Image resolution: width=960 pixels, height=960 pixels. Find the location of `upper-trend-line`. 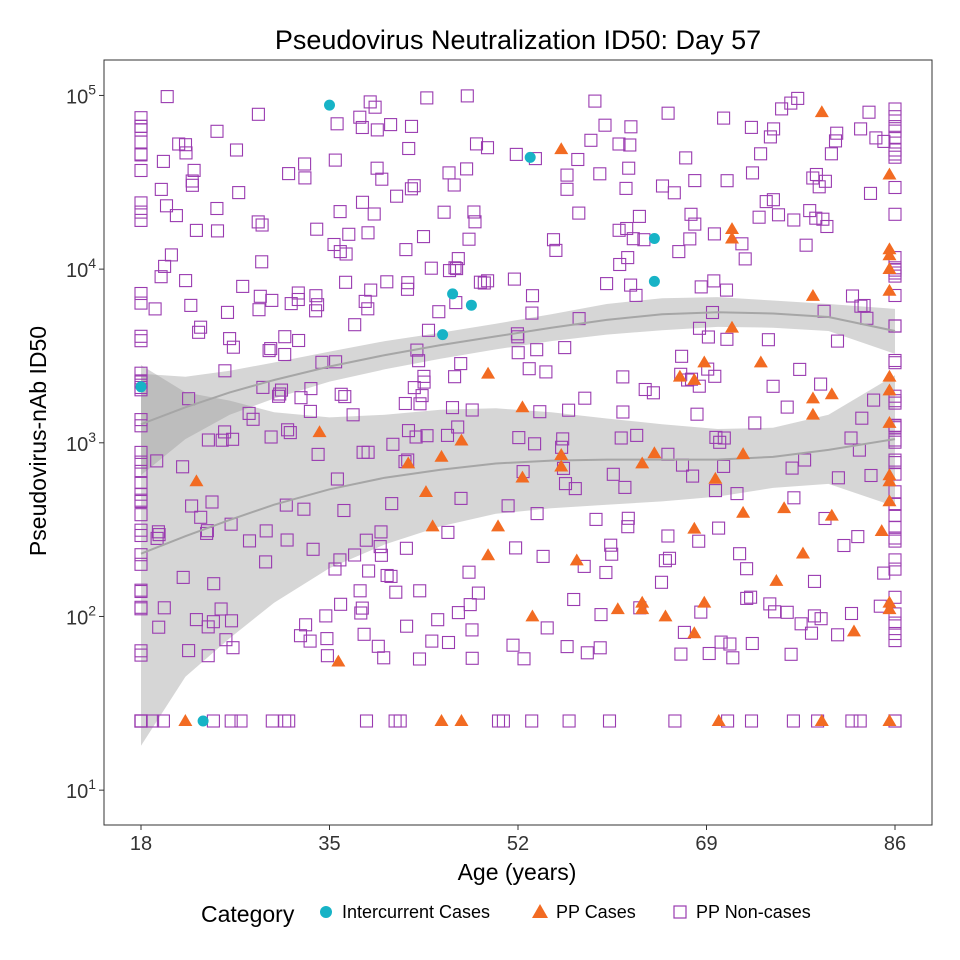

upper-trend-line is located at coordinates (518, 368).